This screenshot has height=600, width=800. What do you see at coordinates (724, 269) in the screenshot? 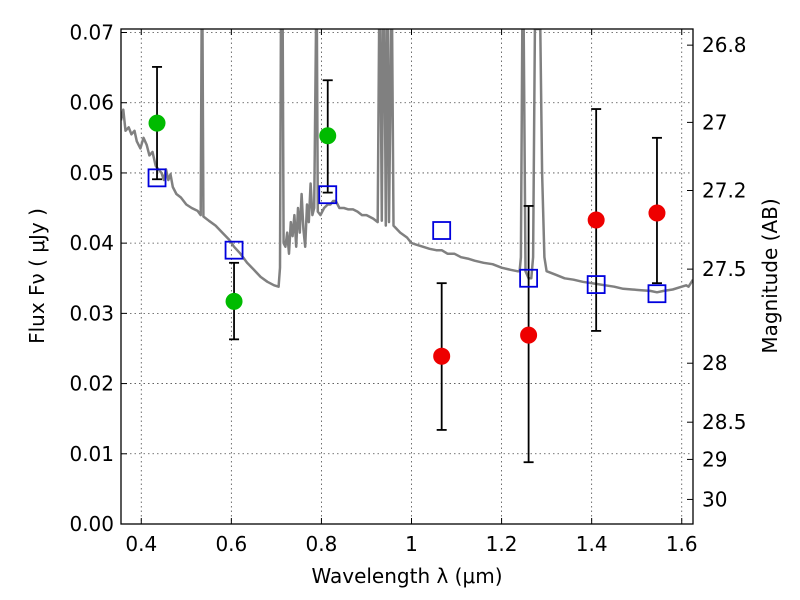
I see `right-tick-label: 27.5` at bounding box center [724, 269].